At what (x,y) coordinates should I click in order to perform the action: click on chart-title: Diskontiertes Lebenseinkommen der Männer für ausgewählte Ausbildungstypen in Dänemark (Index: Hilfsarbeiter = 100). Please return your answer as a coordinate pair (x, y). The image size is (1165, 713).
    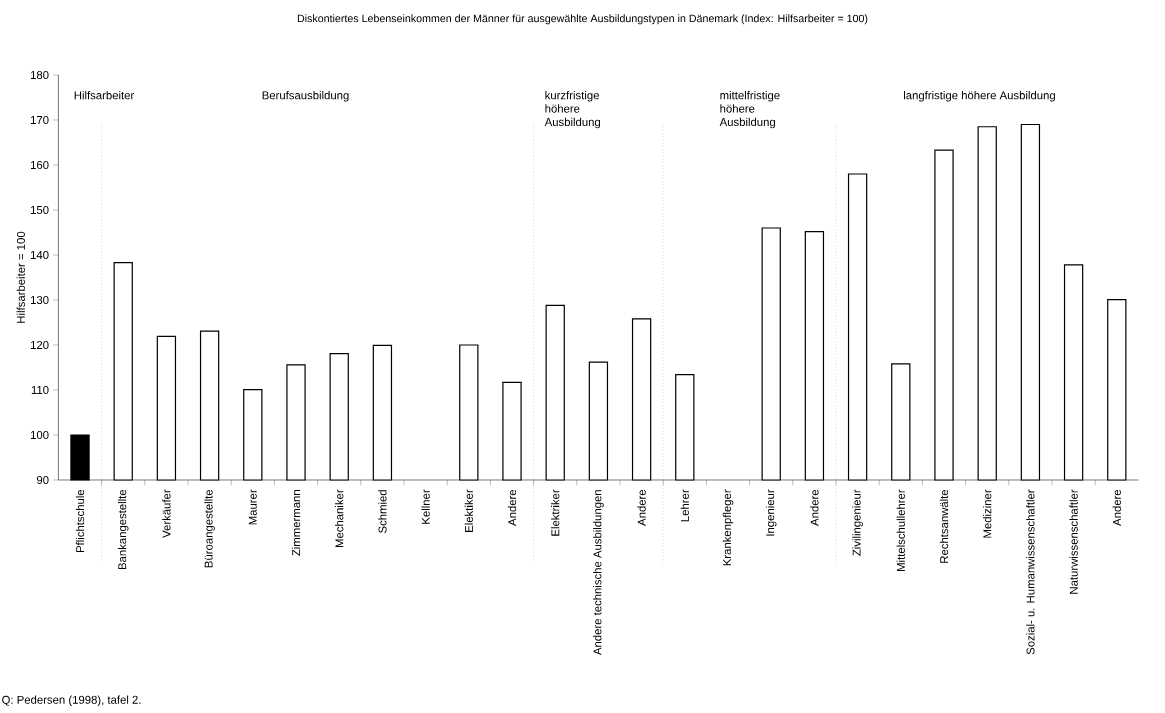
    Looking at the image, I should click on (582, 19).